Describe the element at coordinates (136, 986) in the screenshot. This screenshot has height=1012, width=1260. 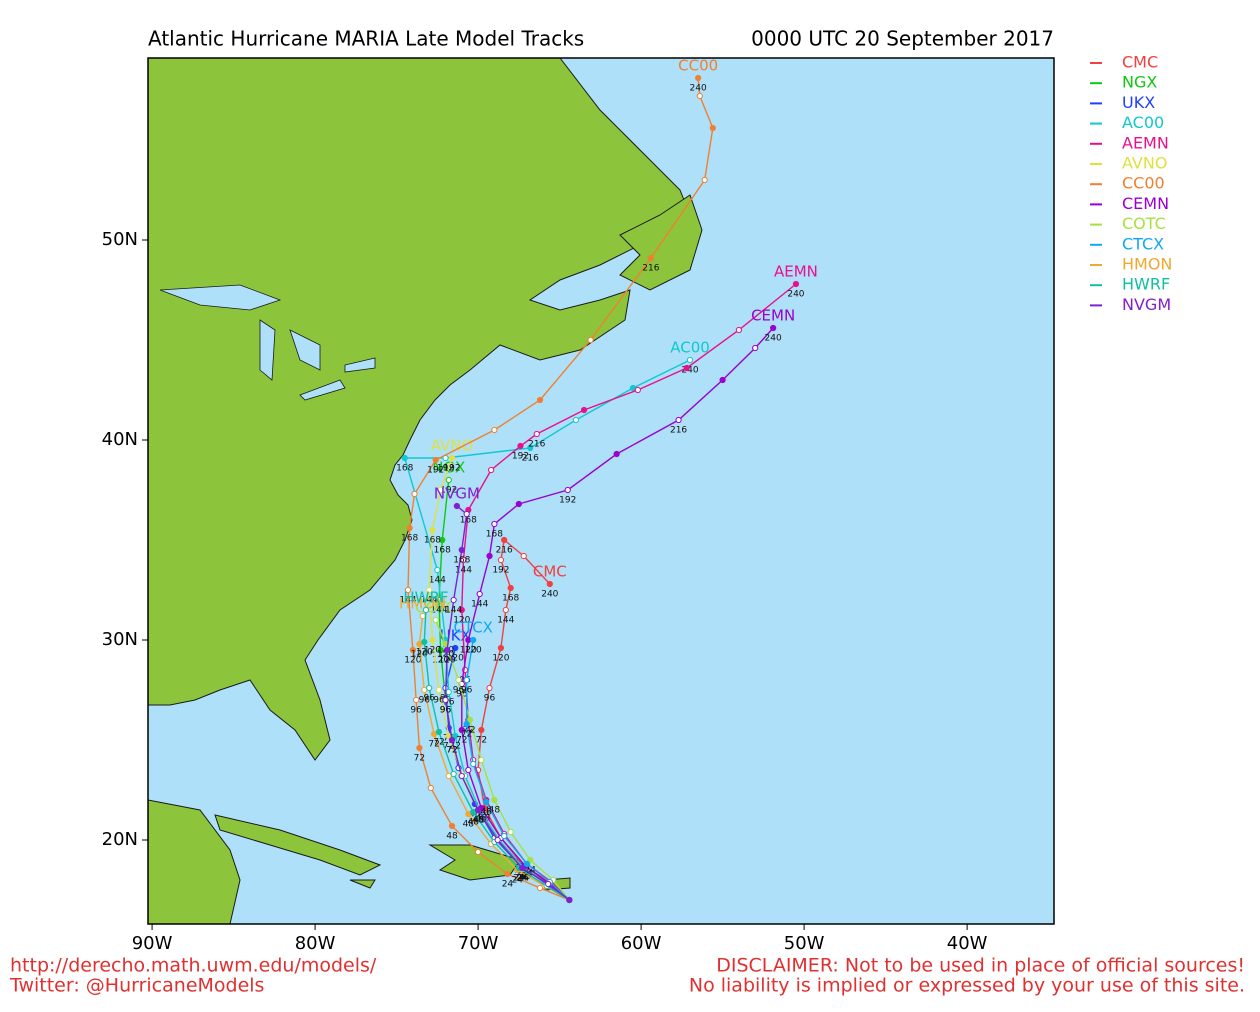
I see `footer-left: Twitter: @HurricaneModels` at that location.